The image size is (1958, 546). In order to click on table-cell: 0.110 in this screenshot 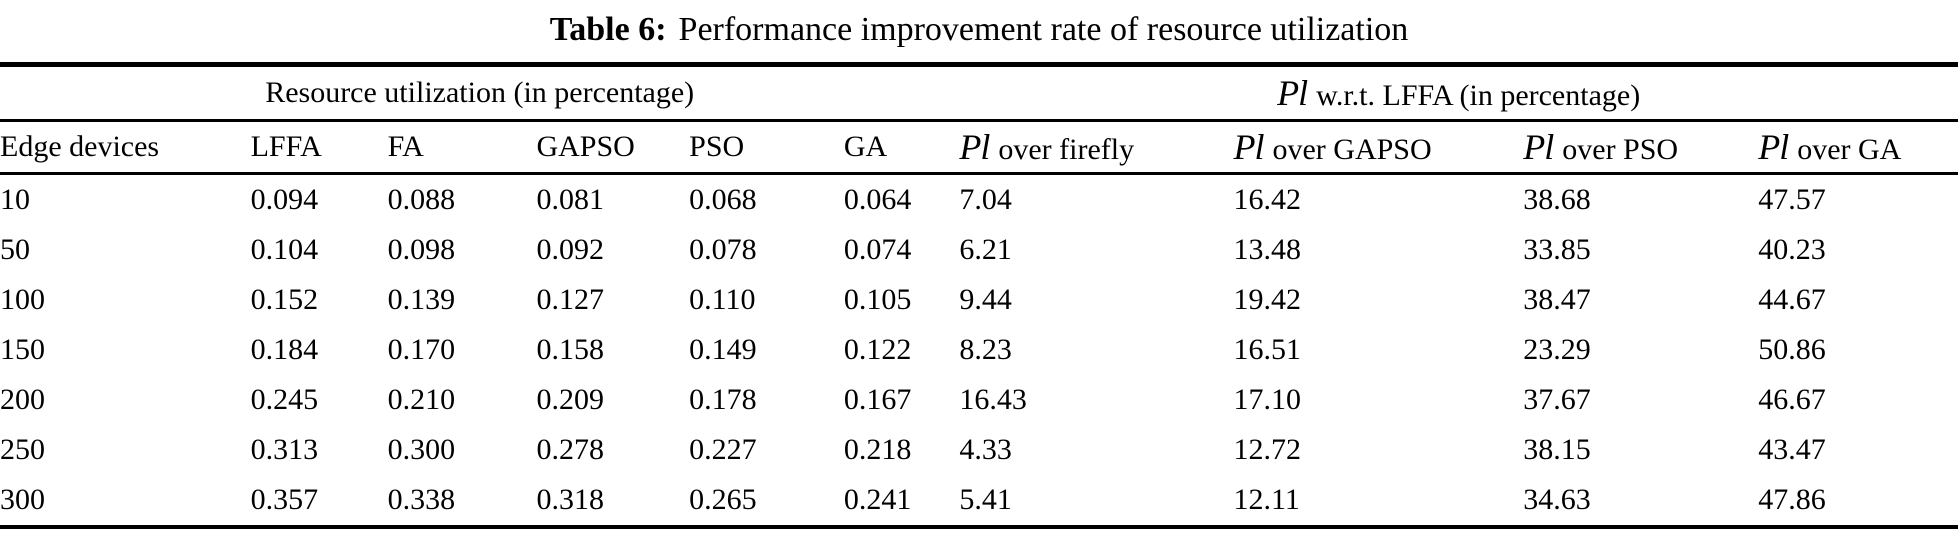, I will do `click(722, 299)`.